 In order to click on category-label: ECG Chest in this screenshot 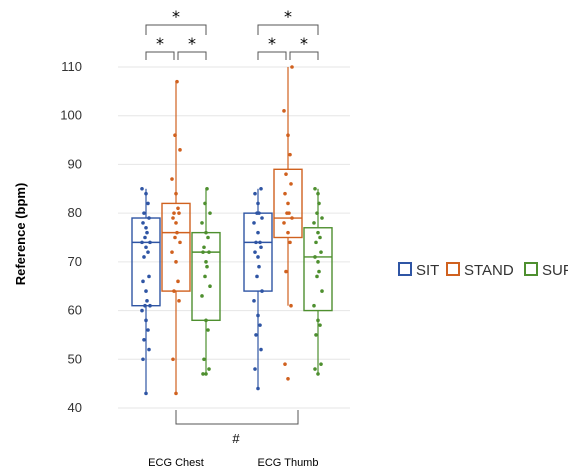, I will do `click(176, 463)`.